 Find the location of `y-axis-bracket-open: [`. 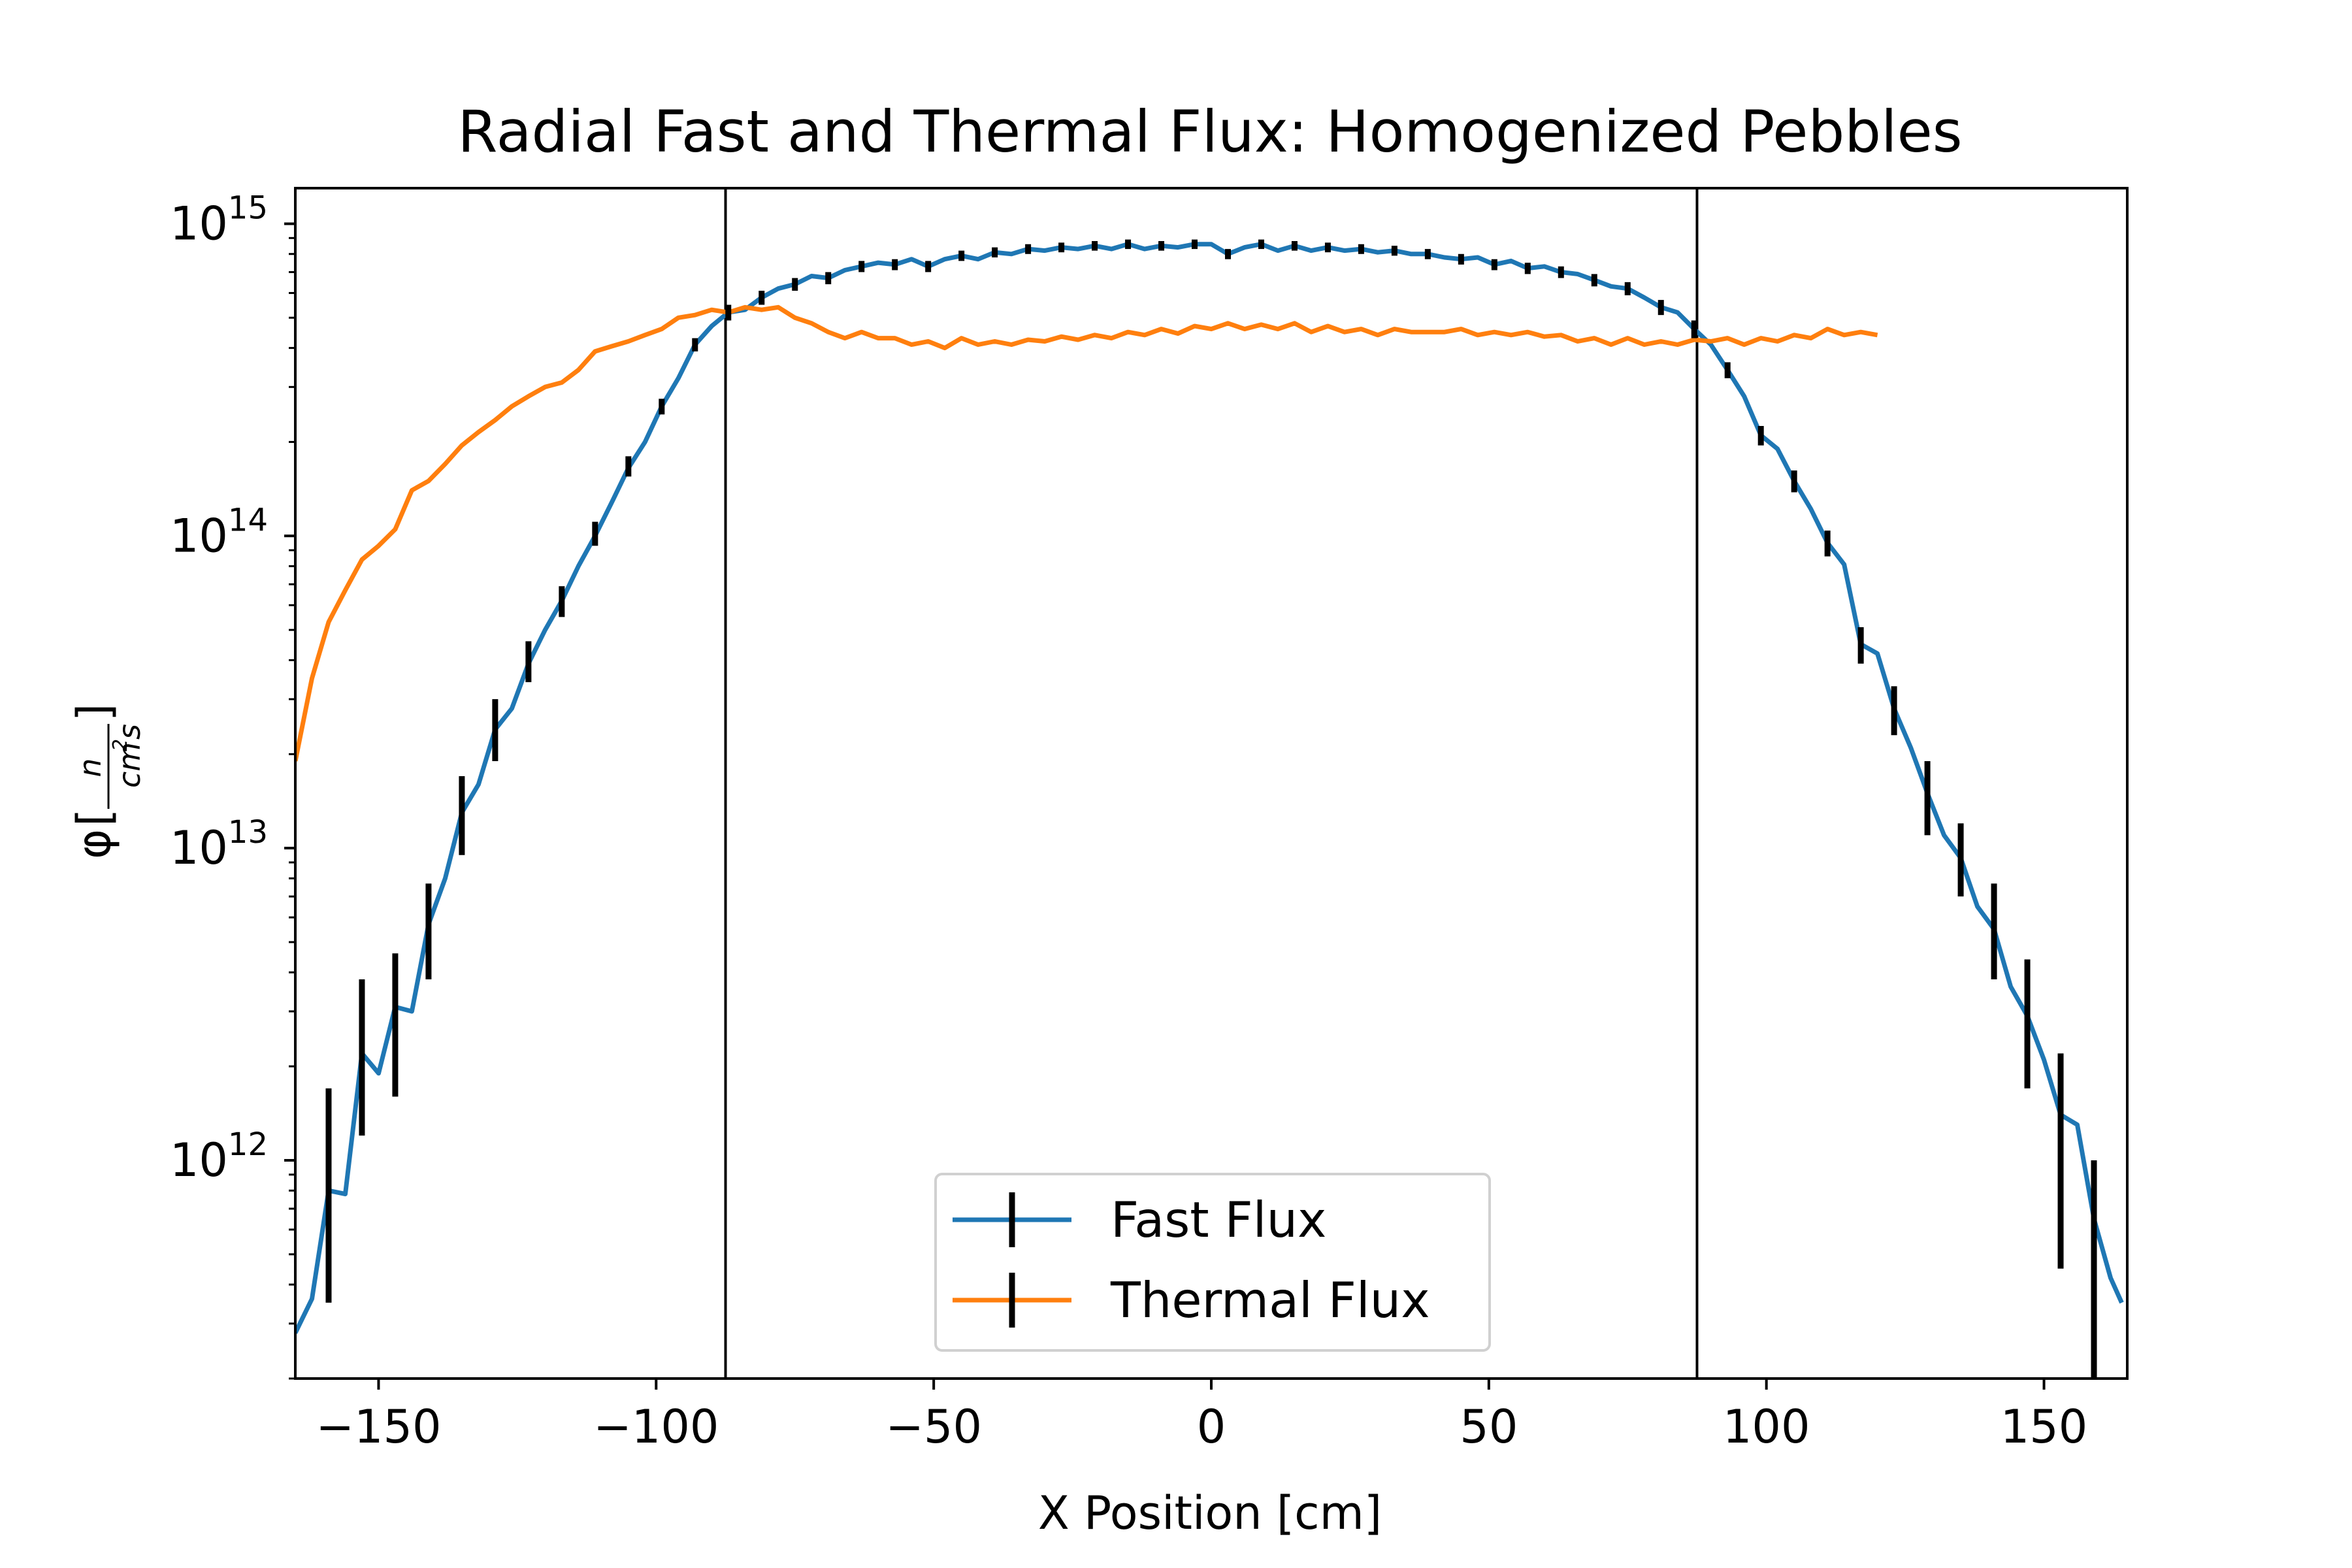

y-axis-bracket-open: [ is located at coordinates (94, 817).